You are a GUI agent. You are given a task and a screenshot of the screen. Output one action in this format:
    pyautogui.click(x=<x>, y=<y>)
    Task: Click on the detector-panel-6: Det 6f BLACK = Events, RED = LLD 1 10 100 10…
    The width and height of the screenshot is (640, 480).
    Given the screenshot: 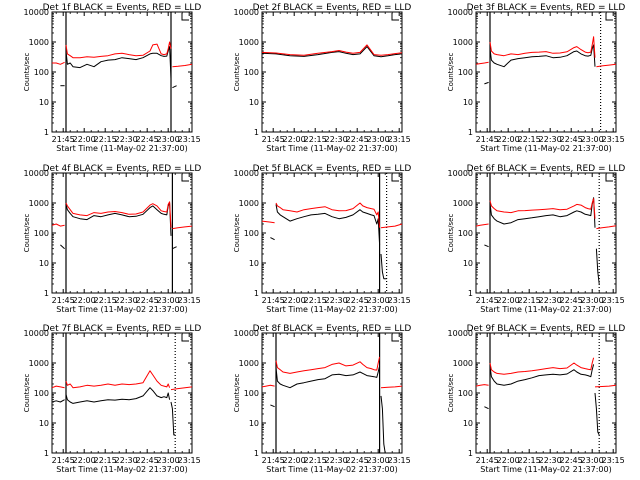 What is the action you would take?
    pyautogui.click(x=536, y=239)
    